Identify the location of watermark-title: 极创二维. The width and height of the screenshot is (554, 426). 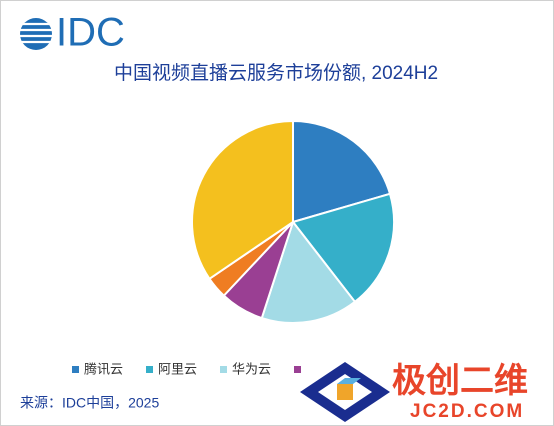
(460, 381).